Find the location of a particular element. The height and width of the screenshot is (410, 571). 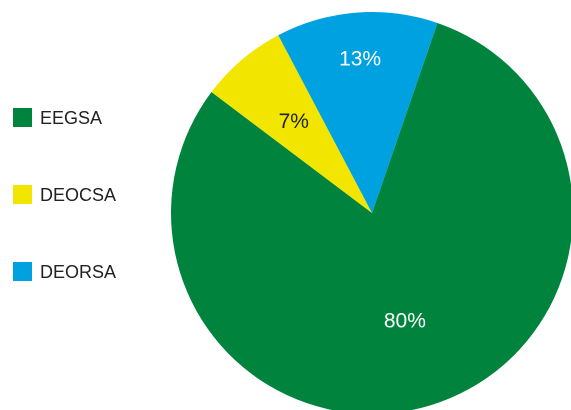

pie-slice-deocsa is located at coordinates (291, 124).